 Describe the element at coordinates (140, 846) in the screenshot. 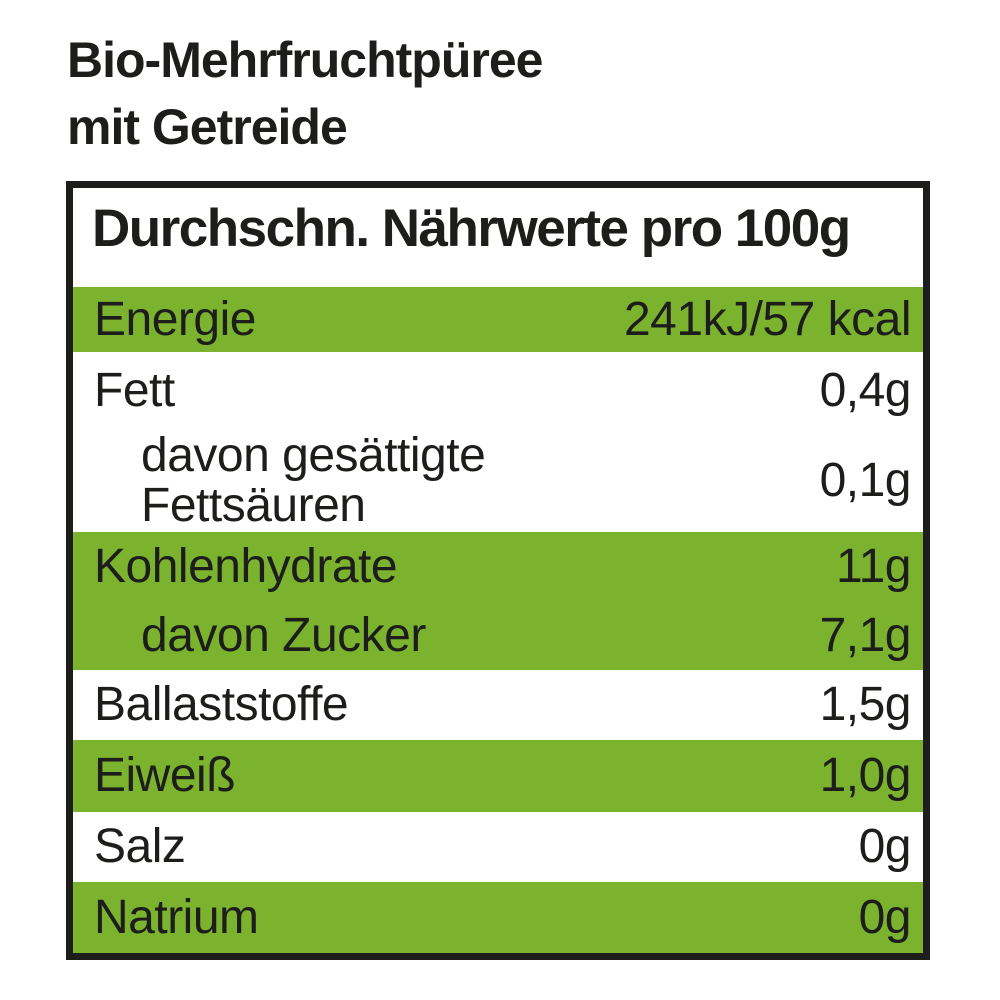

I see `row-label: Salz` at that location.